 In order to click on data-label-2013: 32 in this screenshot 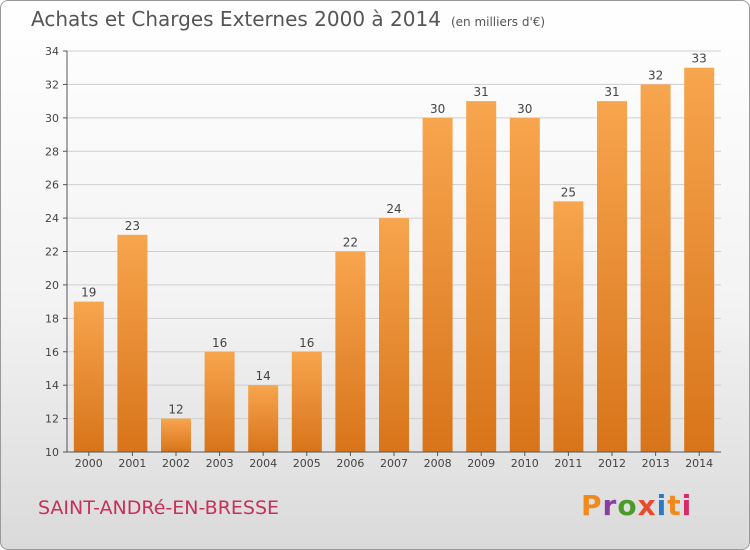, I will do `click(655, 75)`.